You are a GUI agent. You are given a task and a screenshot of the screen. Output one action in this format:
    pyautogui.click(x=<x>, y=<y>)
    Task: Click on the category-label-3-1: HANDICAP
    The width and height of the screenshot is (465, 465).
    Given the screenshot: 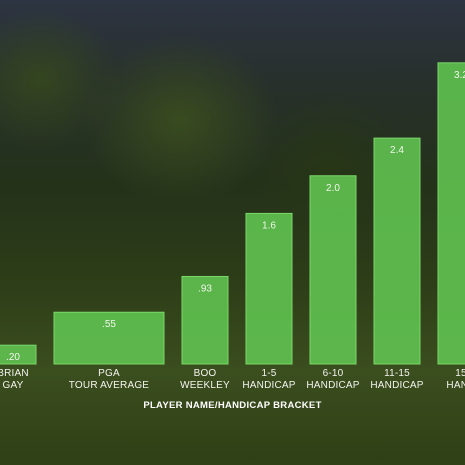 What is the action you would take?
    pyautogui.click(x=268, y=385)
    